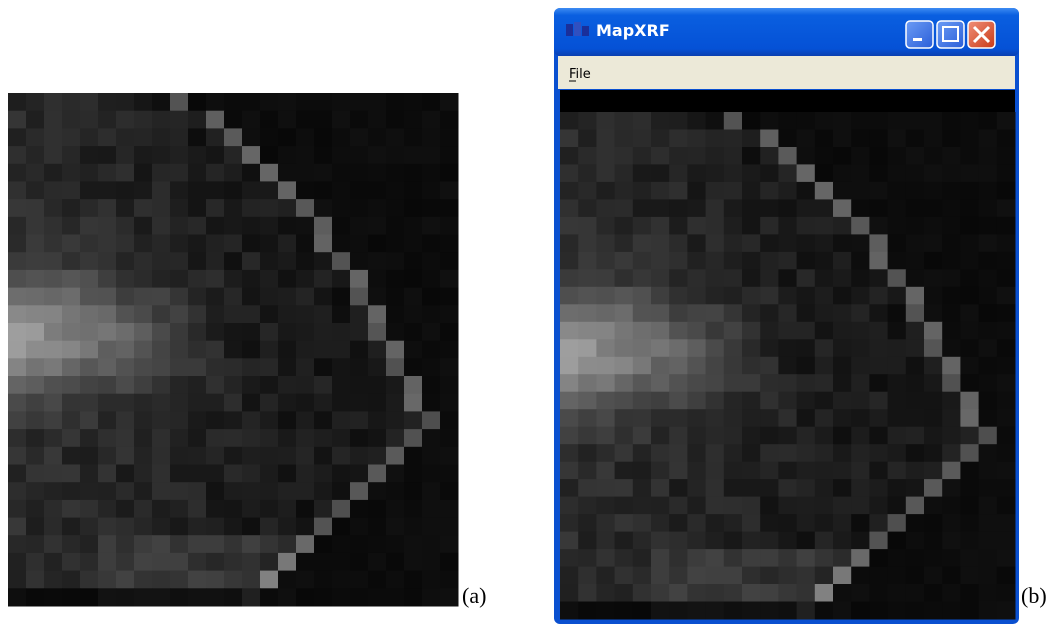  What do you see at coordinates (580, 74) in the screenshot?
I see `menu-item: File` at bounding box center [580, 74].